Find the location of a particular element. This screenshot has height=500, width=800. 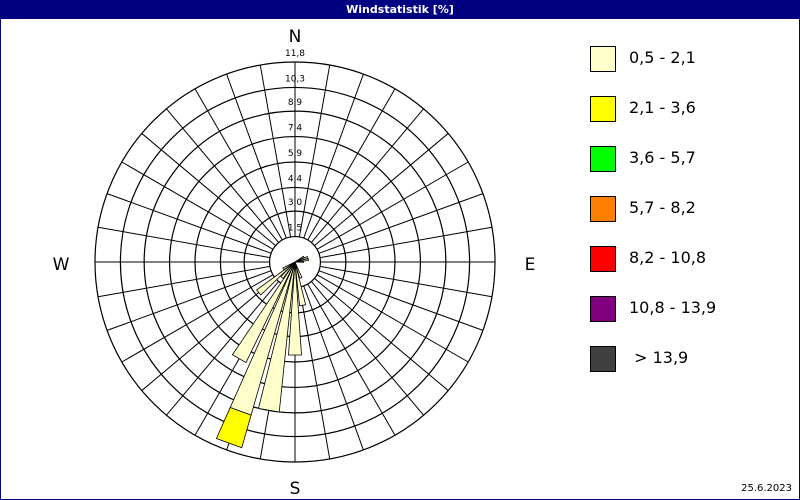

ring-labels: 1,5 3,0 4,4 5,9 7,4 8,9 10,3 11,8 is located at coordinates (295, 141).